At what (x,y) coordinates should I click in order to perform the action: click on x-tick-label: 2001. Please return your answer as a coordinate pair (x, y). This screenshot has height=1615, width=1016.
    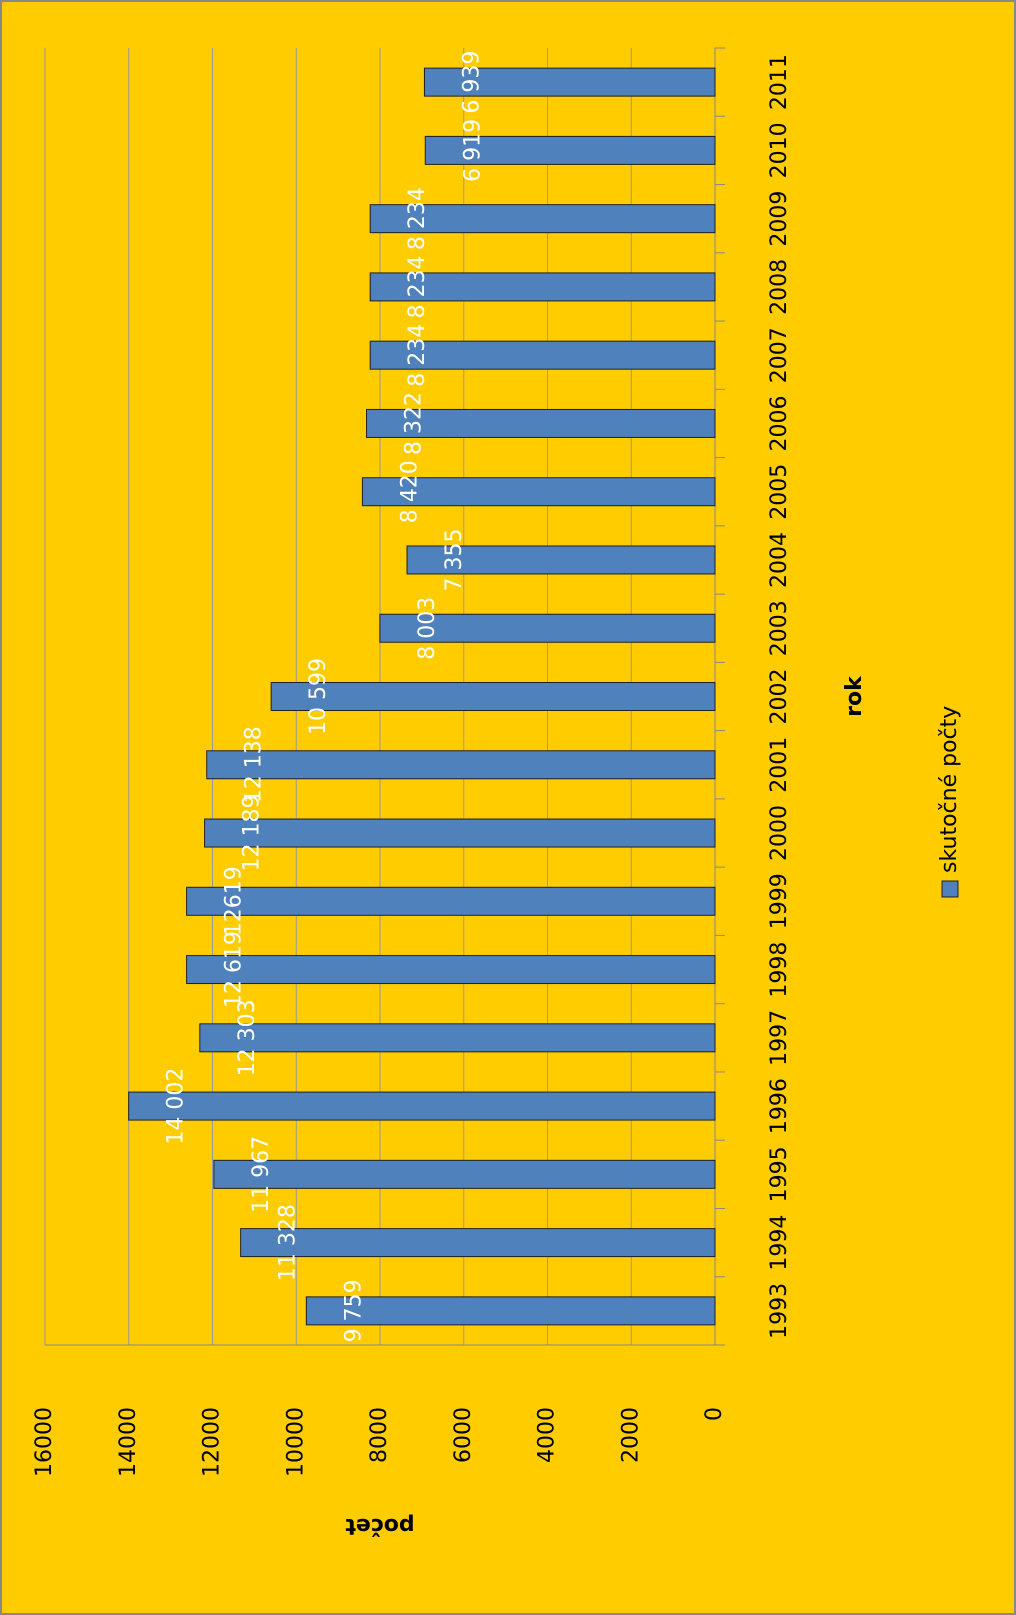
    Looking at the image, I should click on (779, 765).